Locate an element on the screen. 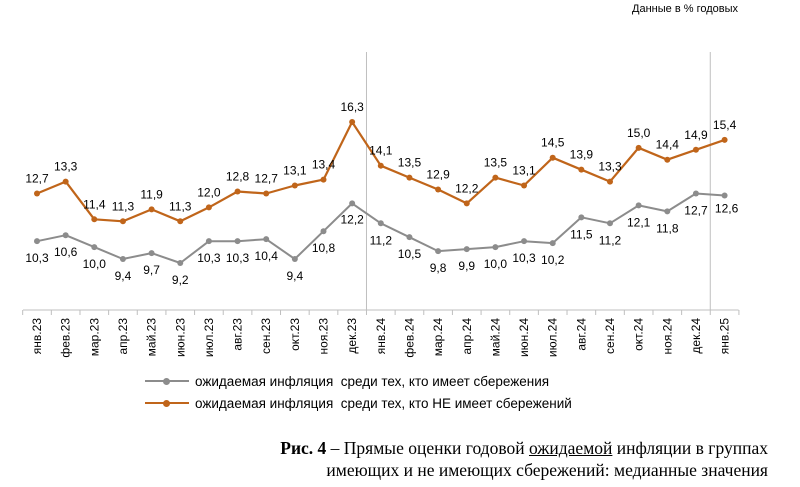 The image size is (800, 487). data-label-orange: 12,0 is located at coordinates (209, 192).